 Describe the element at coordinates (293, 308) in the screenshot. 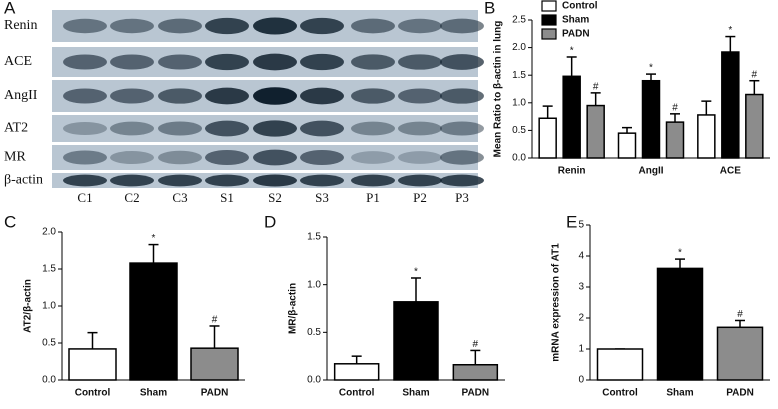

I see `y-axis-label: MR/β-actin` at that location.